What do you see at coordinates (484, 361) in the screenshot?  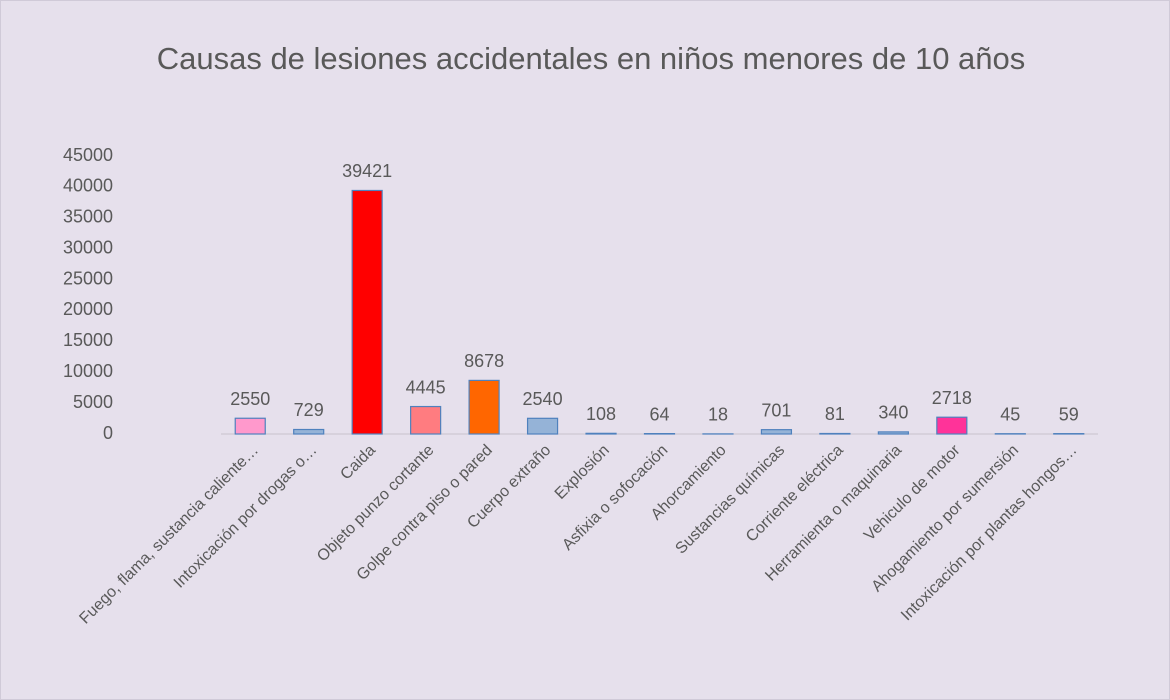 I see `data-label: 8678` at bounding box center [484, 361].